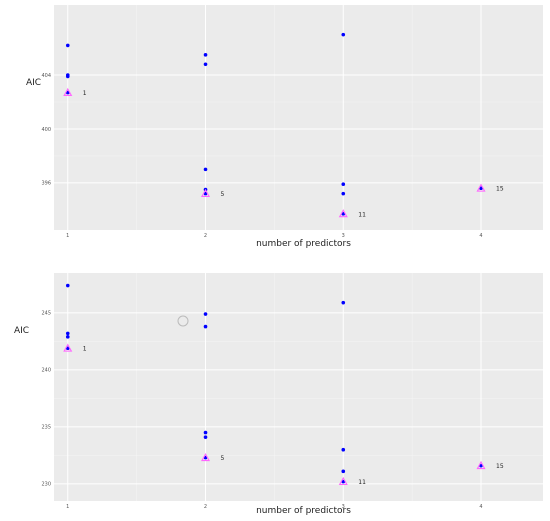  Describe the element at coordinates (46, 184) in the screenshot. I see `y-tick-label: 396` at that location.